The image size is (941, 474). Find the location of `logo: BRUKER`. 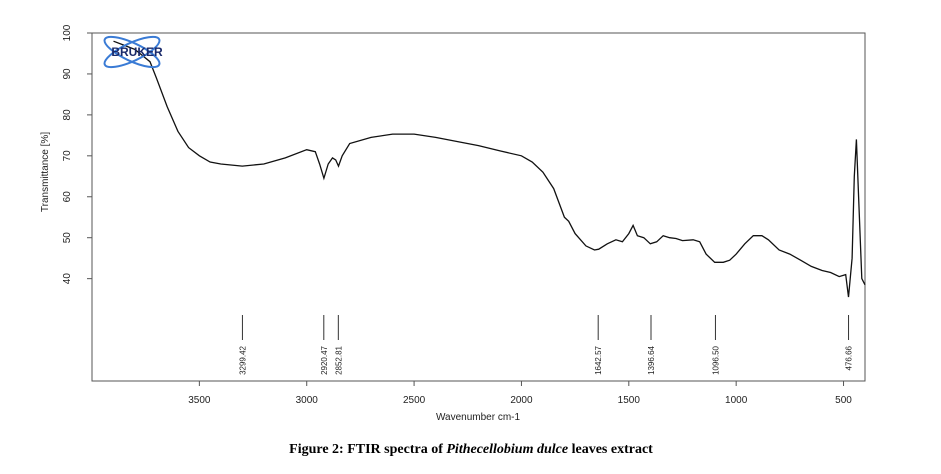

logo: BRUKER is located at coordinates (133, 52).